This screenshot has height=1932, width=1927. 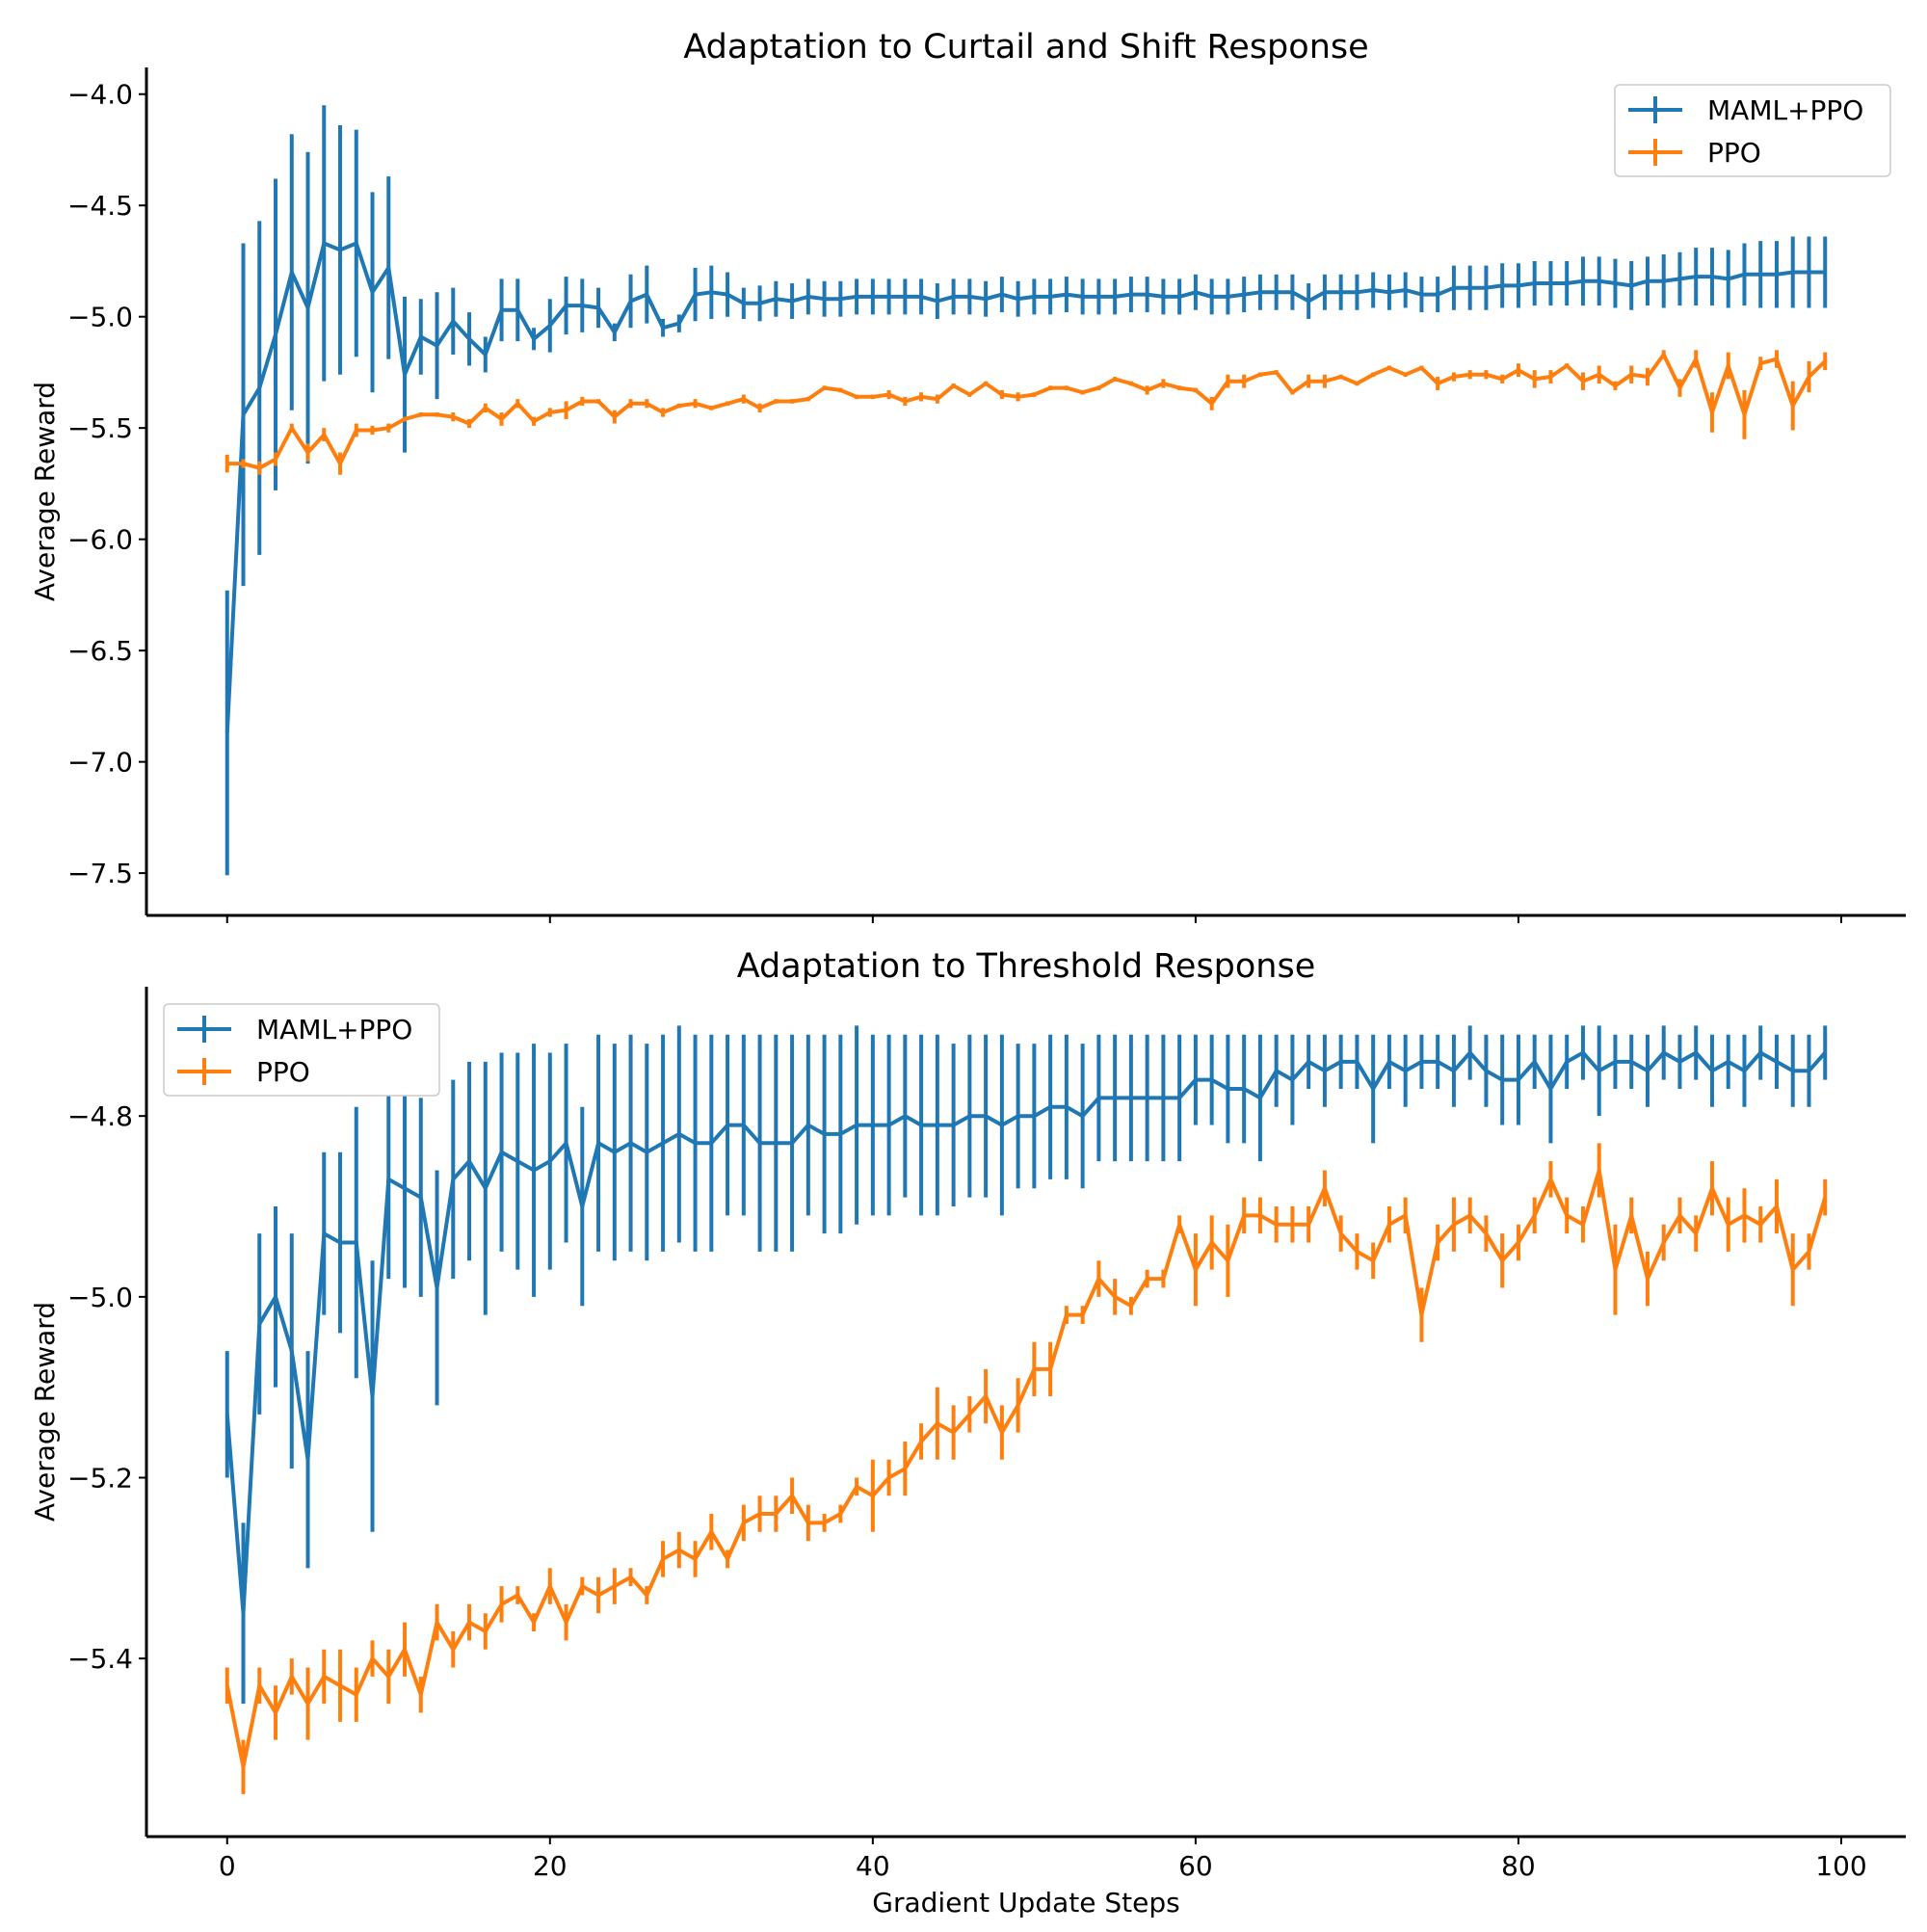 I want to click on x-tick-label: 100, so click(x=1840, y=1866).